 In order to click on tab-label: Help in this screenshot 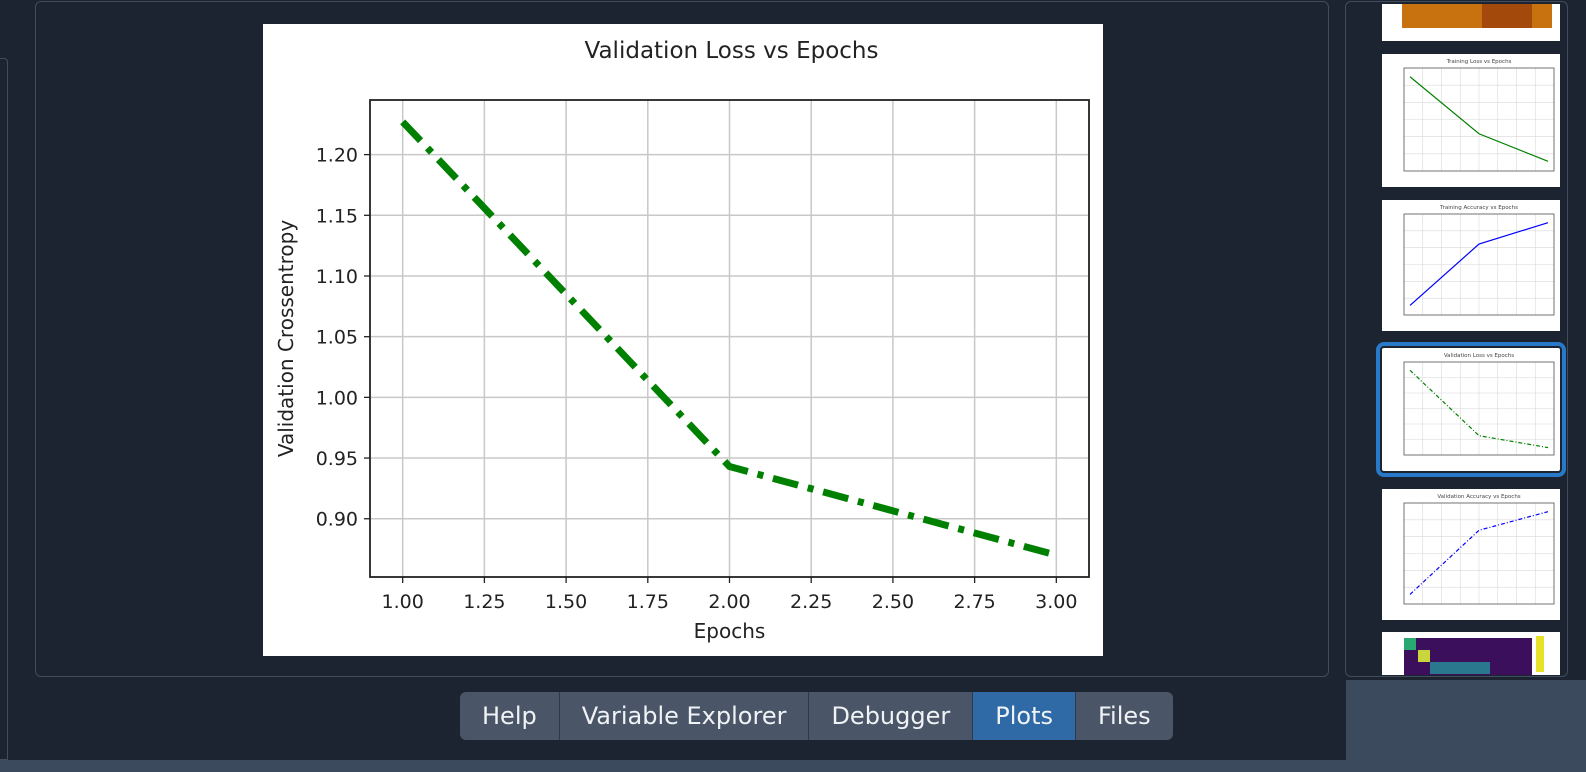, I will do `click(509, 716)`.